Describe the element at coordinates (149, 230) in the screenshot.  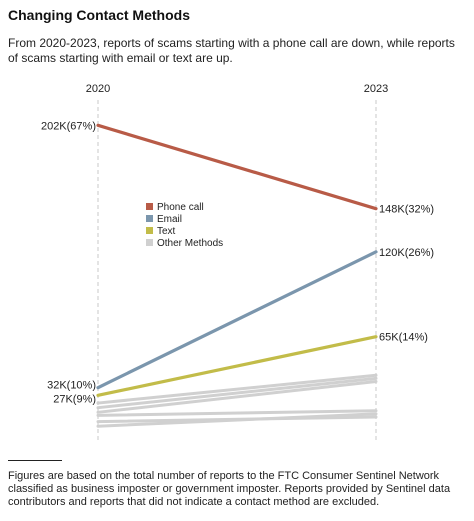
I see `legend-swatch-text` at that location.